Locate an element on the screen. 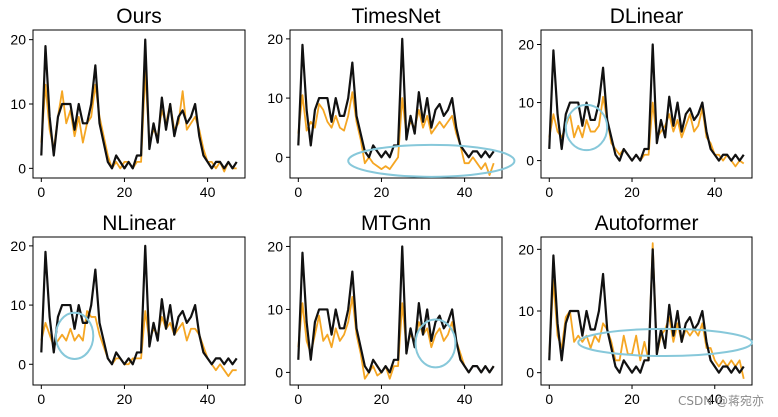  panel-title: NLinear is located at coordinates (139, 223).